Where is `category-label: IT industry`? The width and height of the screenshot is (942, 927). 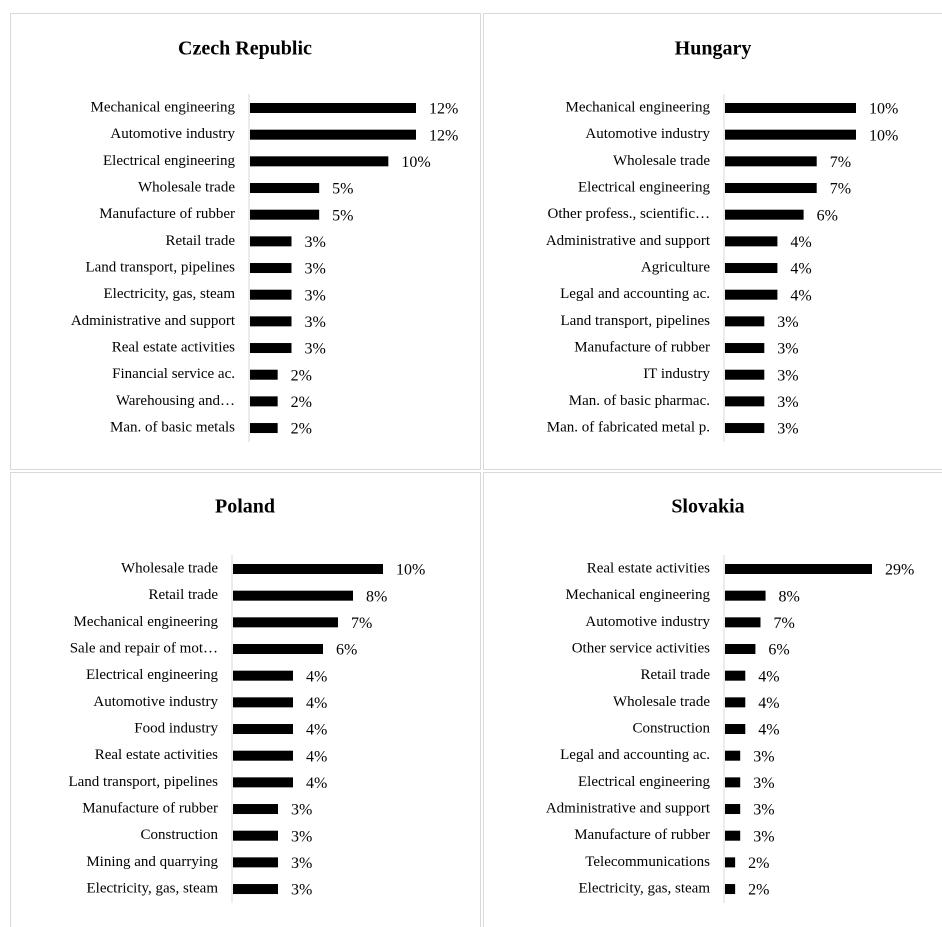
category-label: IT industry is located at coordinates (676, 374).